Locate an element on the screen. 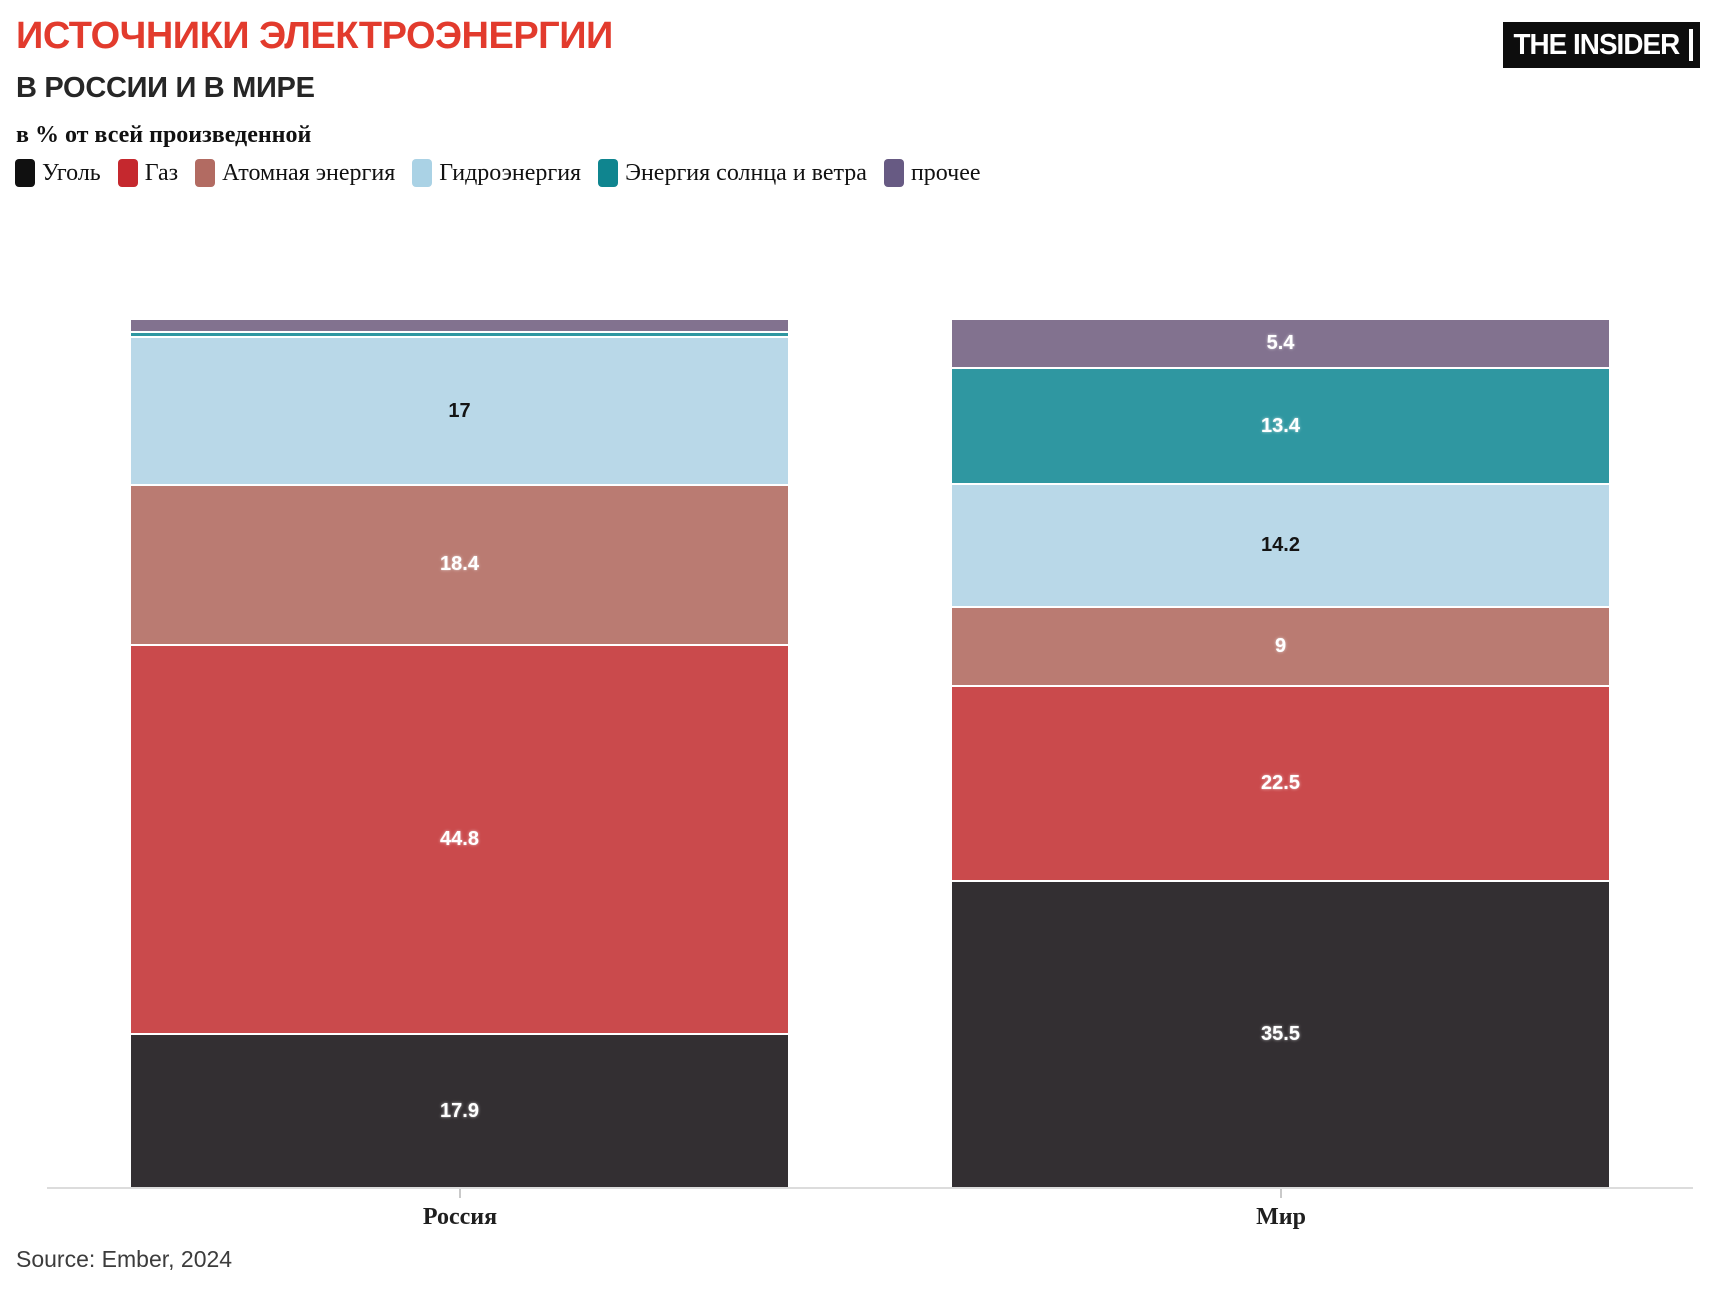  bar-segment: 18.4 is located at coordinates (459, 564).